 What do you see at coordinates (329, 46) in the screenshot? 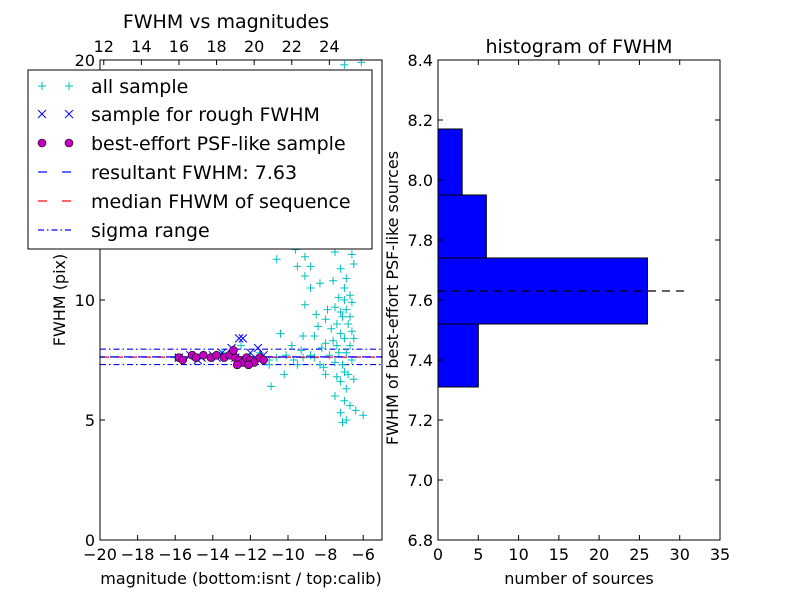
I see `top-tick-label: 24` at bounding box center [329, 46].